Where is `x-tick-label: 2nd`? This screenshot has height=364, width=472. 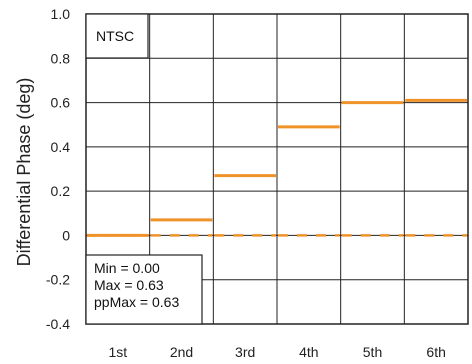
x-tick-label: 2nd is located at coordinates (181, 352).